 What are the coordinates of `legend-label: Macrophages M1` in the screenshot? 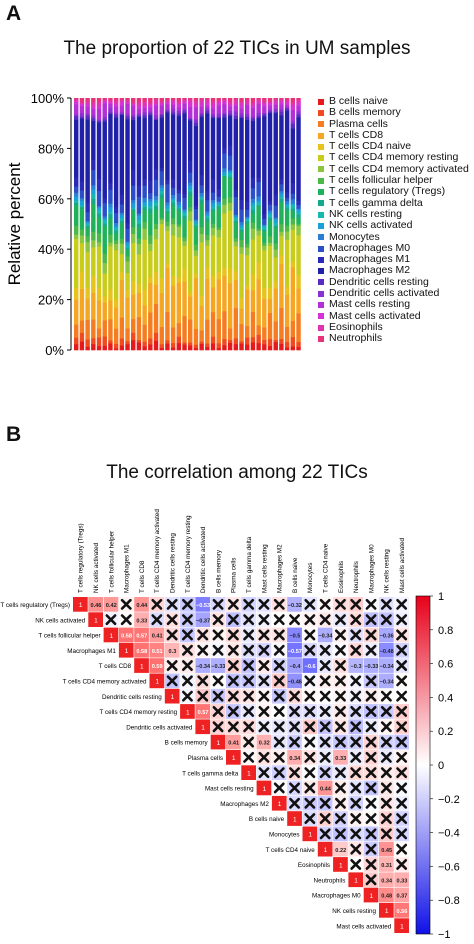 It's located at (370, 259).